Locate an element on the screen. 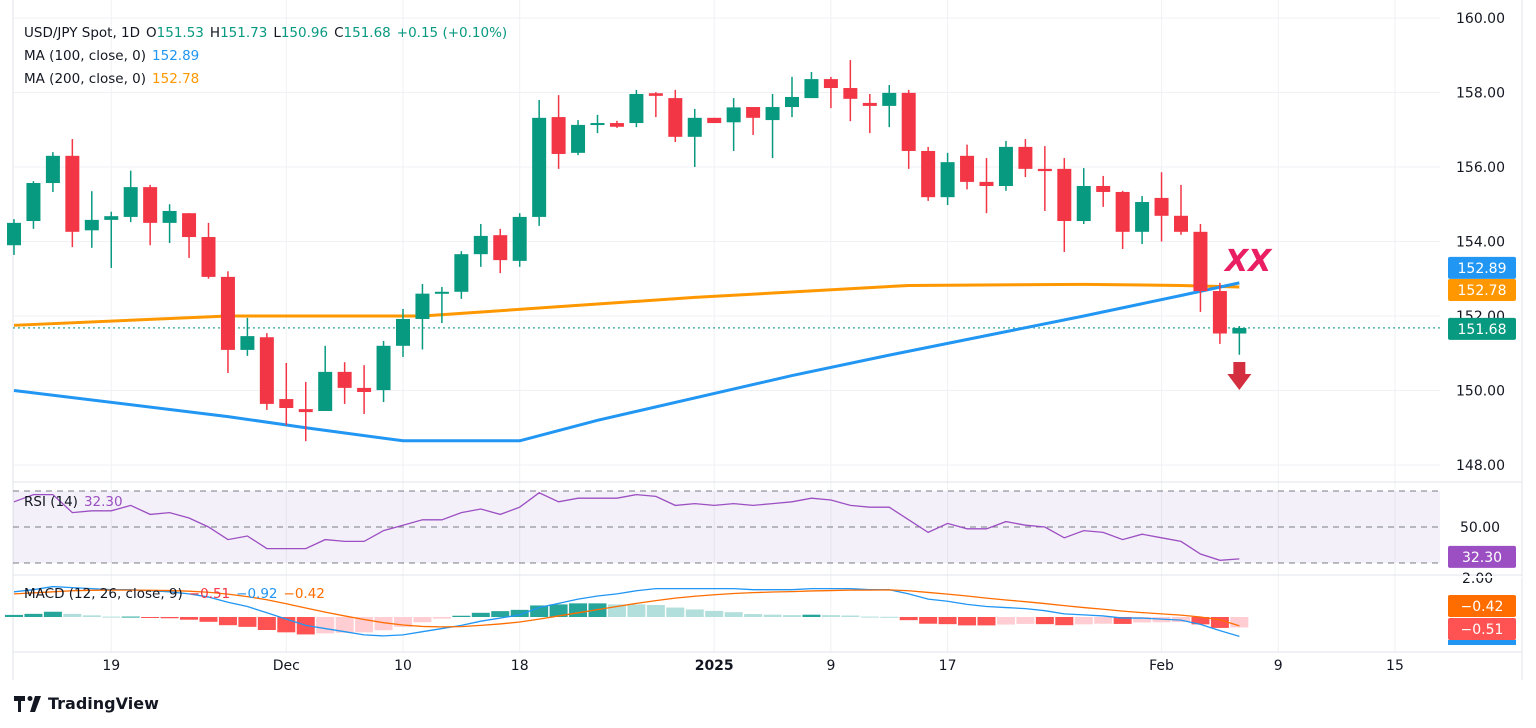 This screenshot has height=728, width=1536. time-tick-label: 9 is located at coordinates (1278, 666).